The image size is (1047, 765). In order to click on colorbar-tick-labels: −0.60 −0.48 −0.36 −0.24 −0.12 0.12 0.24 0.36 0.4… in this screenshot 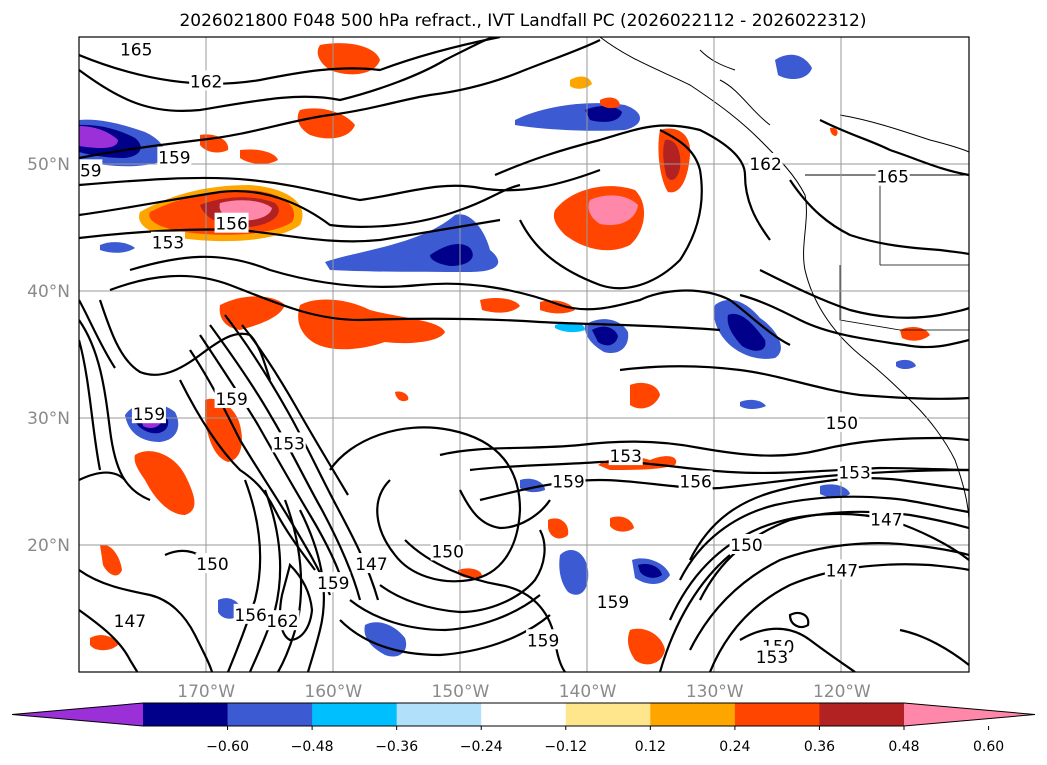, I will do `click(605, 740)`.